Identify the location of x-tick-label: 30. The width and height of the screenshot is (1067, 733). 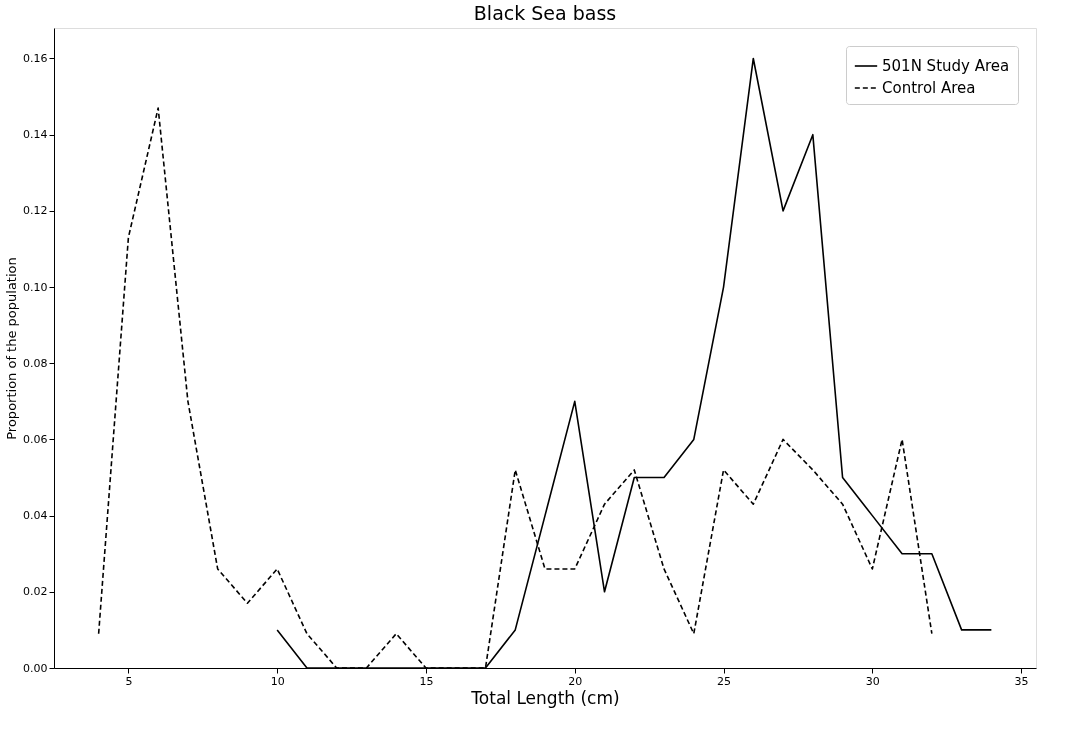
(872, 681).